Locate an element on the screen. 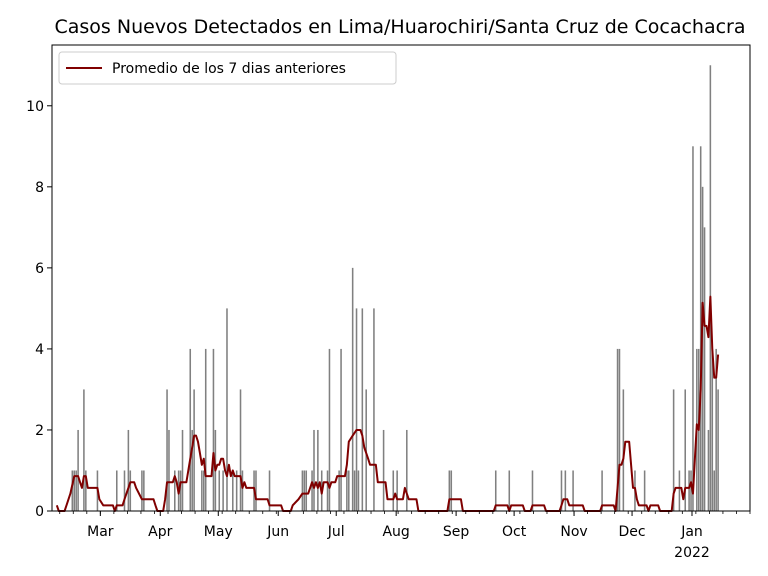 The height and width of the screenshot is (576, 768). y-tick-label-0: 0 is located at coordinates (39, 512).